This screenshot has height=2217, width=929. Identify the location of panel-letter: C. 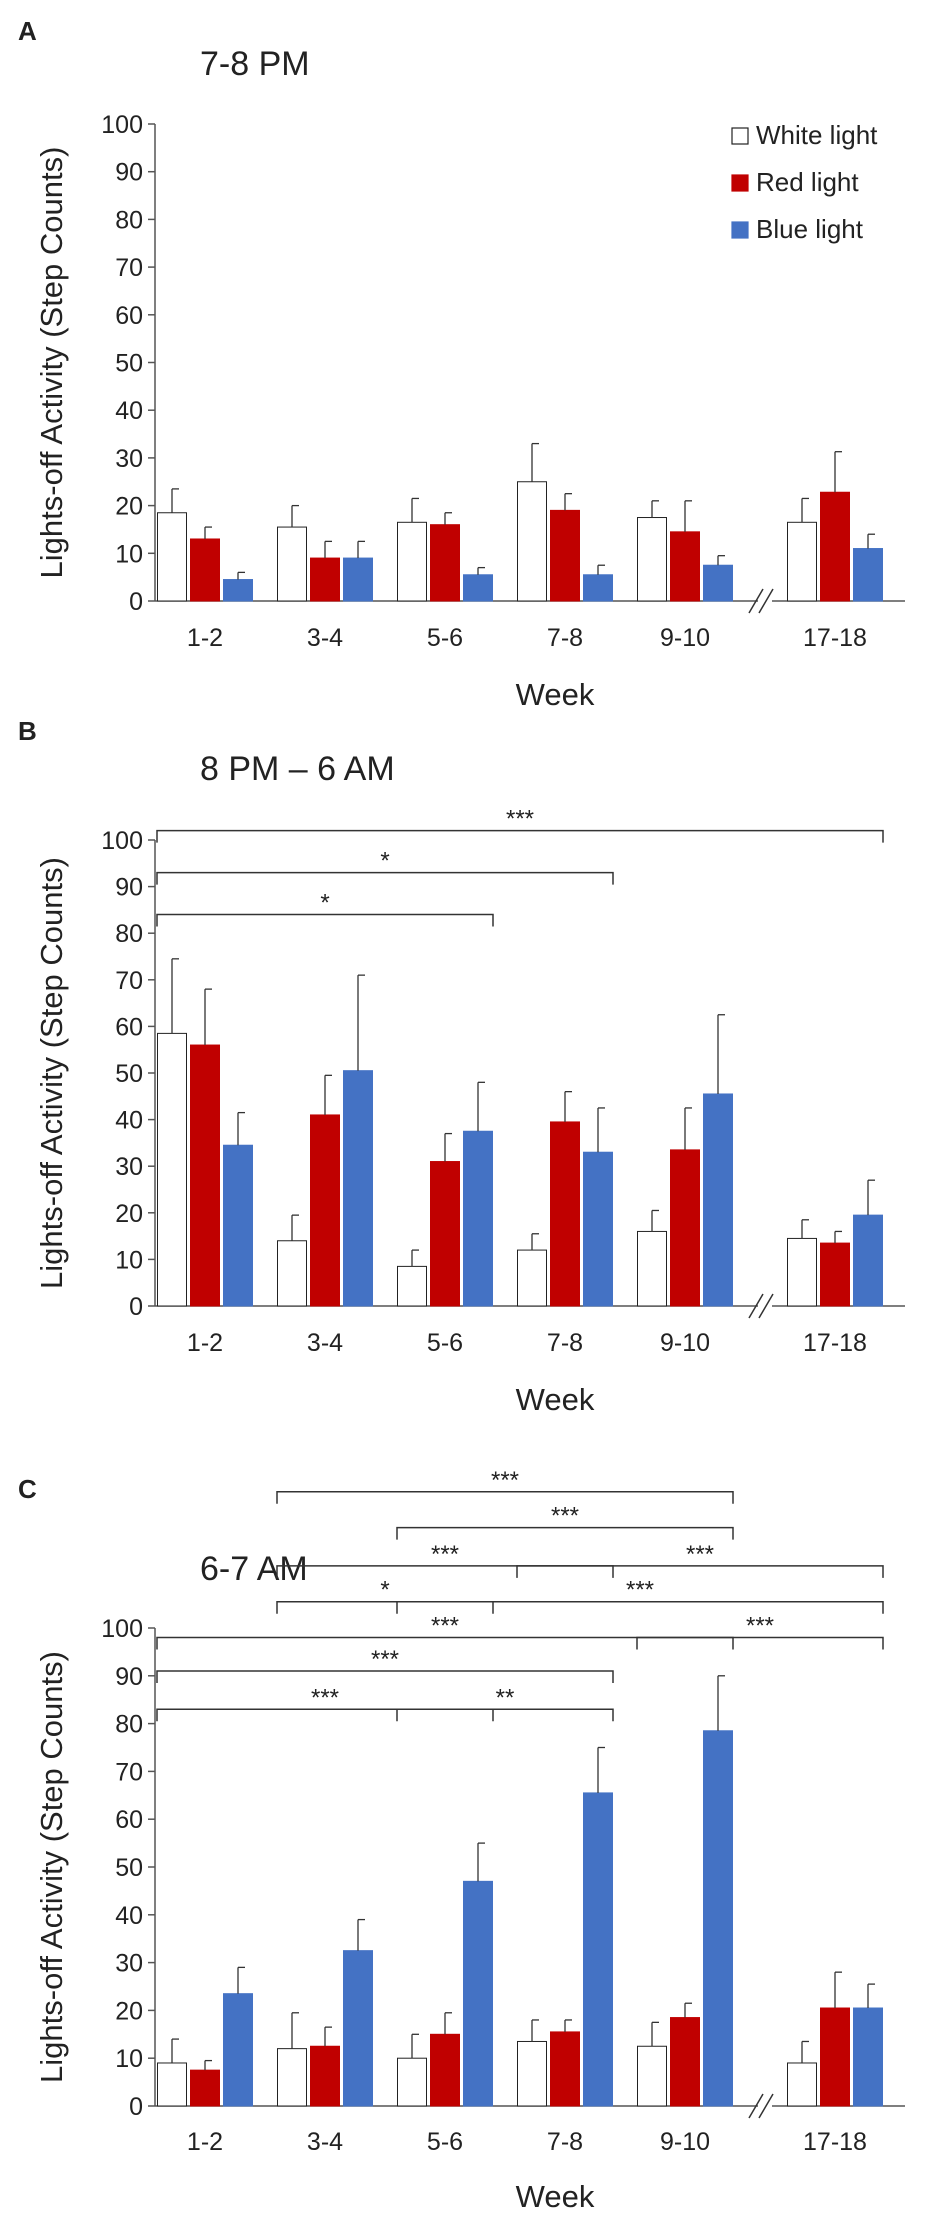
(27, 1489).